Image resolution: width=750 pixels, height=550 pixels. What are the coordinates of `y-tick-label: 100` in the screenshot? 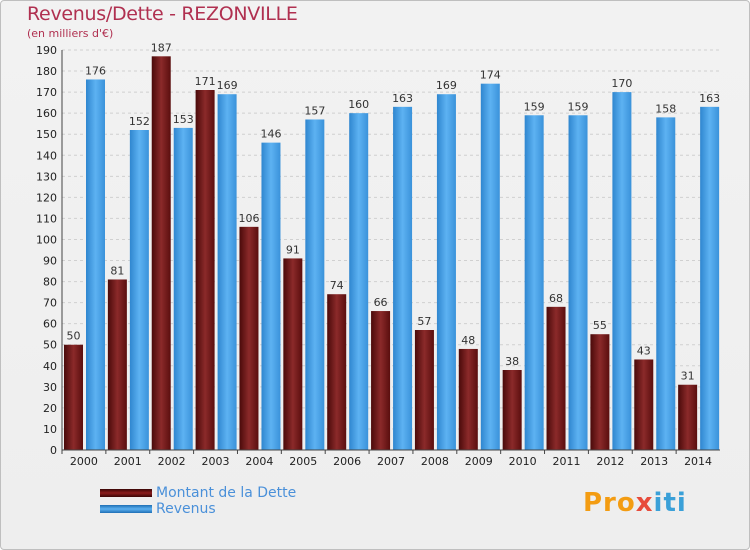 It's located at (46, 239).